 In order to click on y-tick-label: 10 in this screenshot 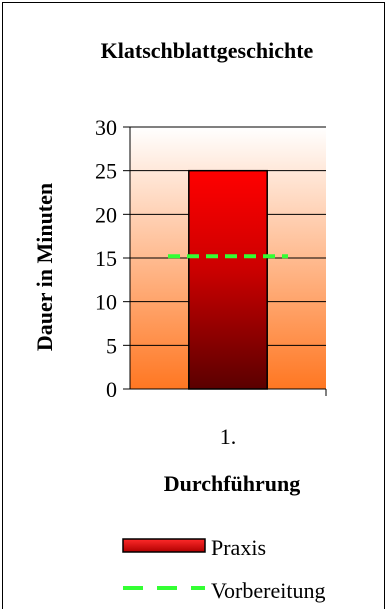, I will do `click(106, 302)`.